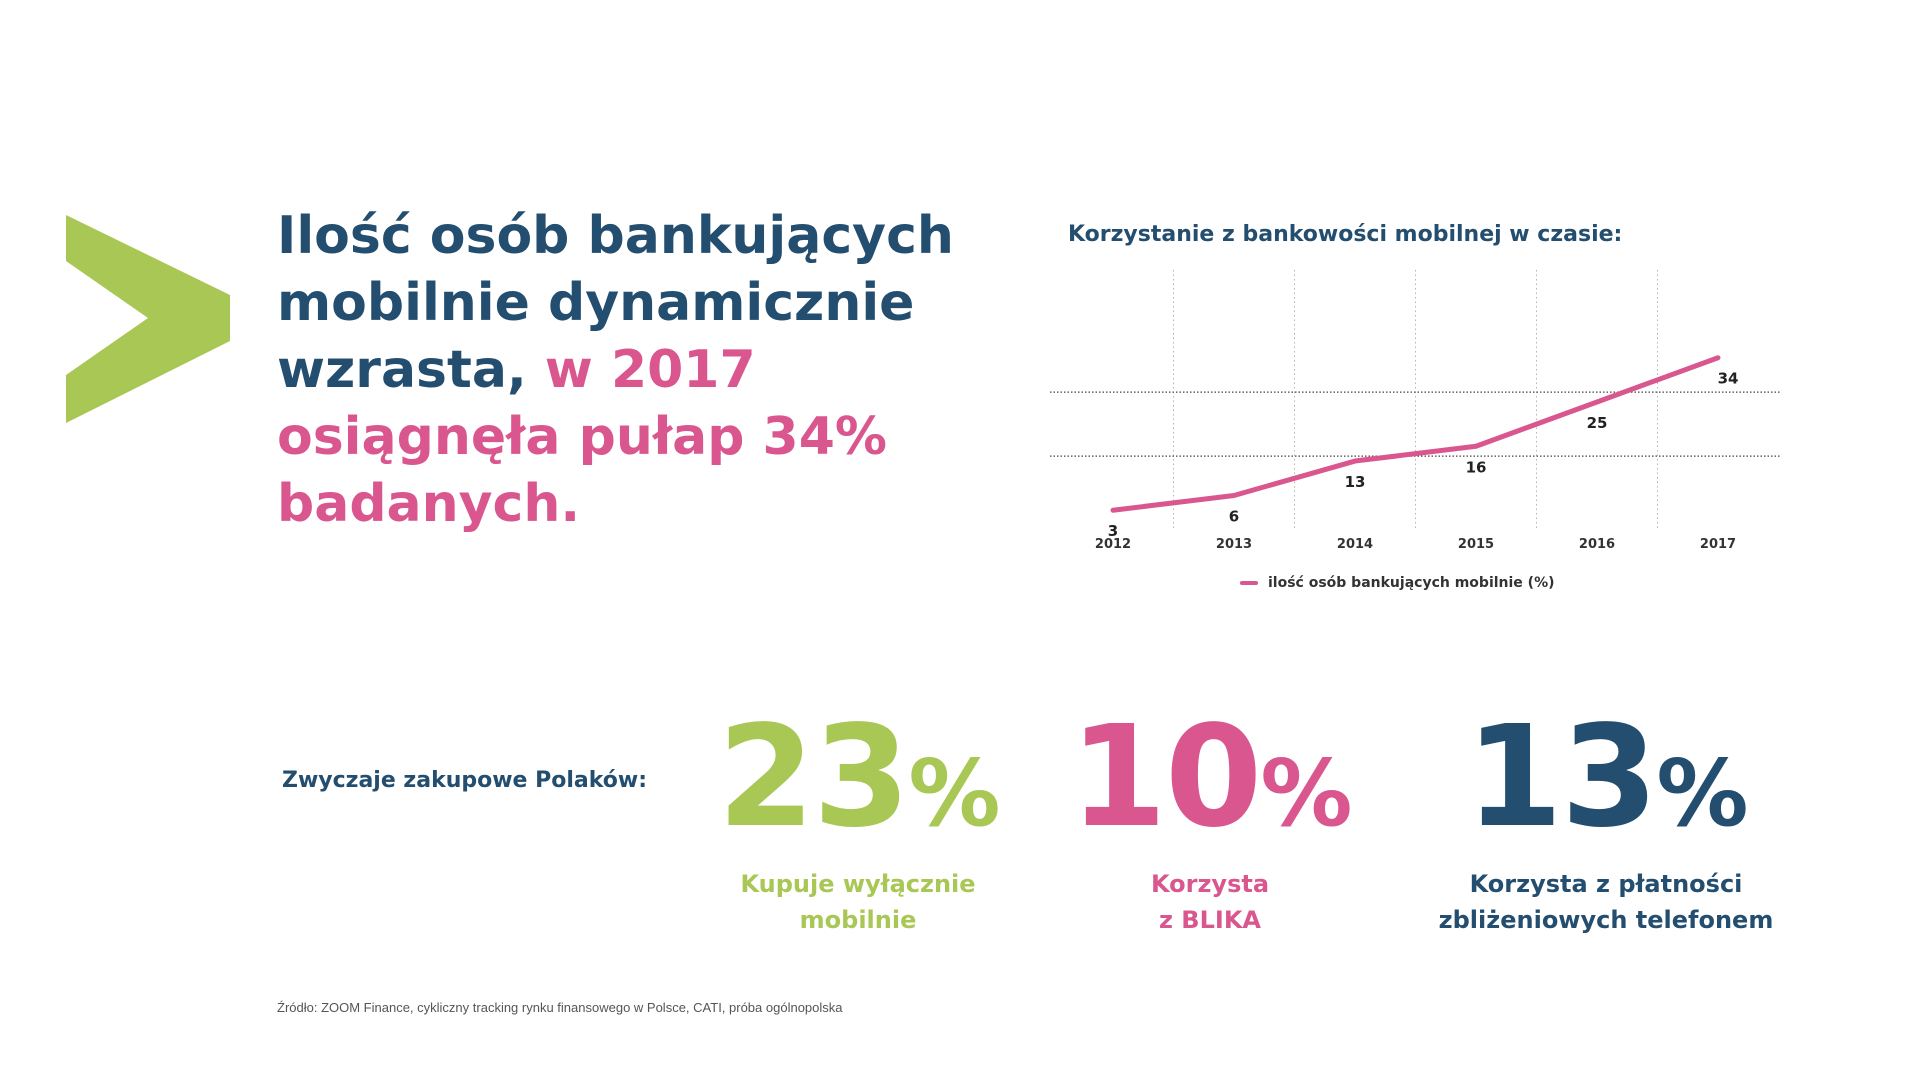  I want to click on chevron-arrow-icon, so click(148, 319).